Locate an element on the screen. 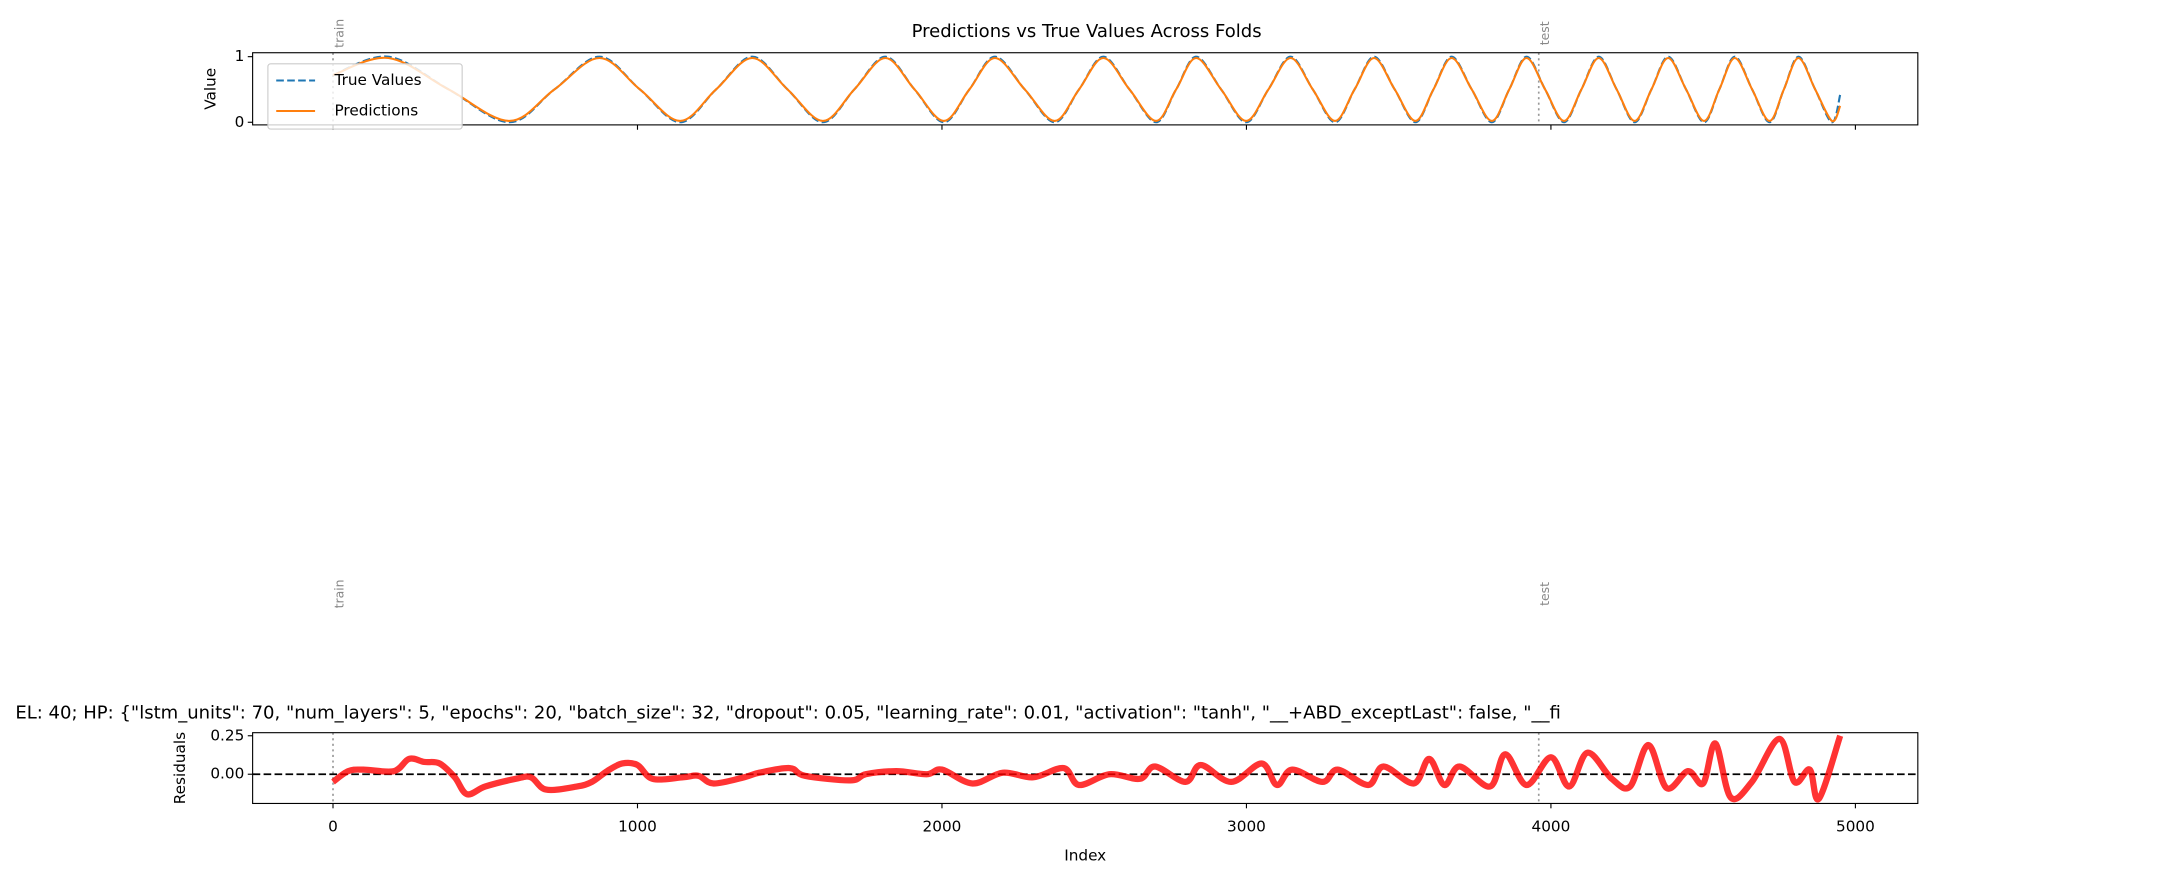 The height and width of the screenshot is (882, 2176). y-tick-label: 0.00 is located at coordinates (227, 774).